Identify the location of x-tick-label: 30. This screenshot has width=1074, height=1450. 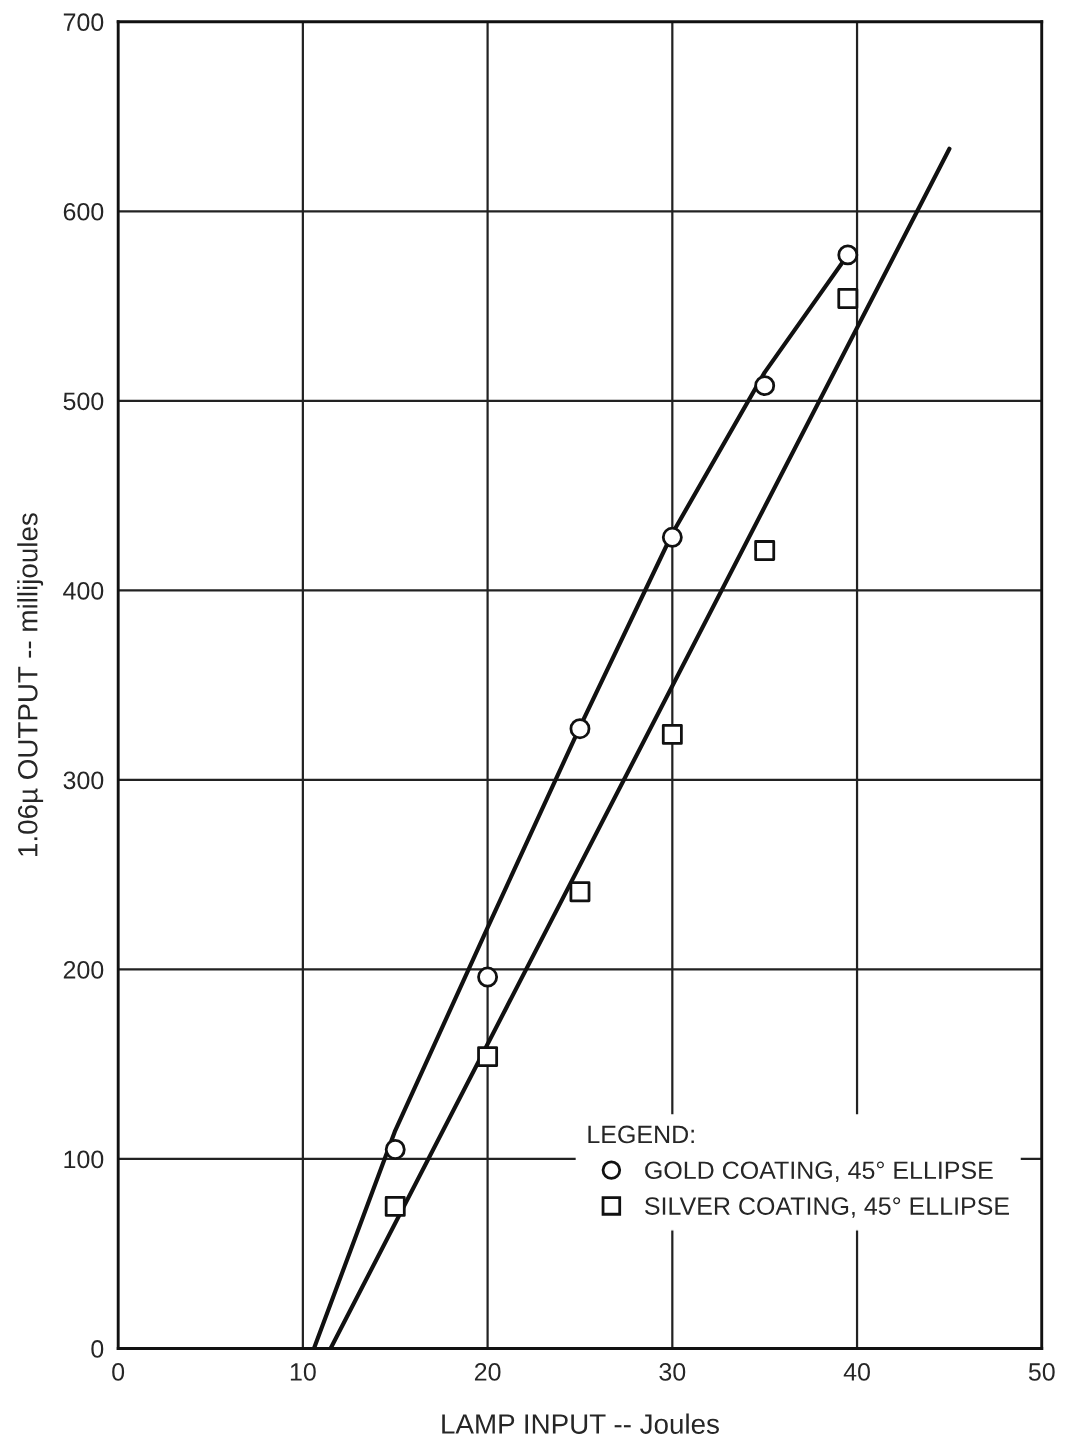
(672, 1372).